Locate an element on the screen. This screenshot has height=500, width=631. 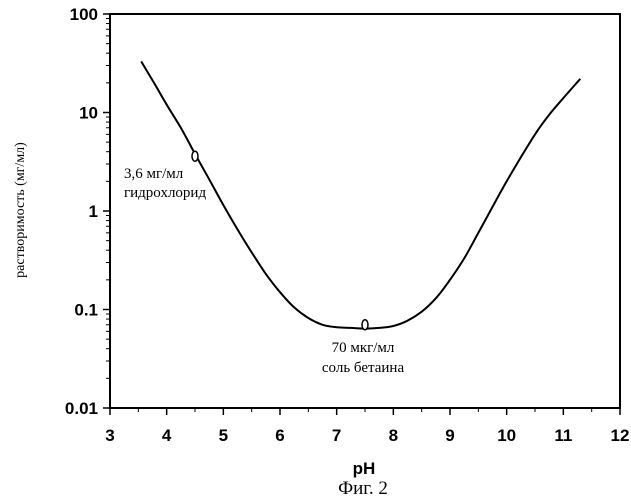
betaine-annotation: 70 мкг/мл is located at coordinates (363, 348).